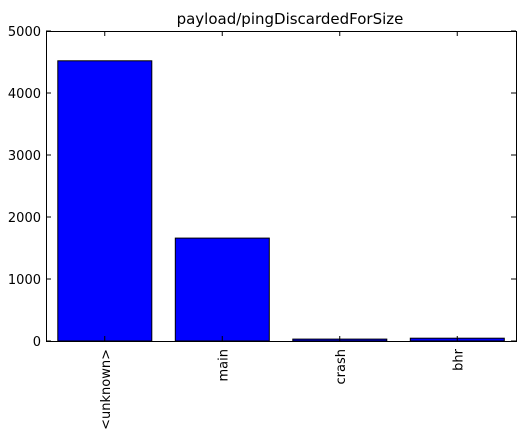 The width and height of the screenshot is (526, 442). What do you see at coordinates (341, 366) in the screenshot?
I see `x-tick-label: crash` at bounding box center [341, 366].